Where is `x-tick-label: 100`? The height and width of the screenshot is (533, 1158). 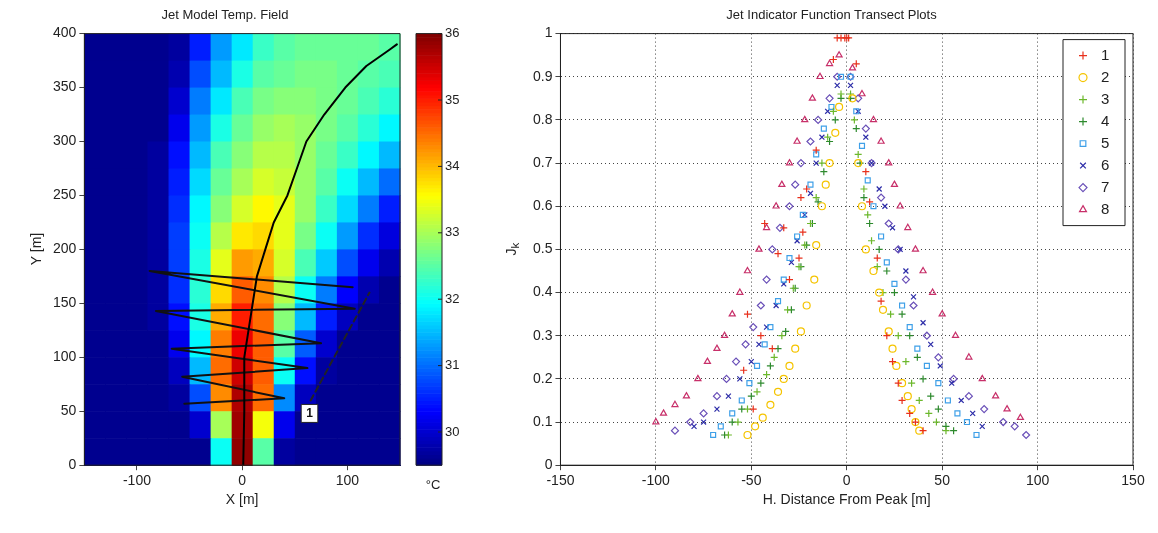
x-tick-label: 100 is located at coordinates (347, 480).